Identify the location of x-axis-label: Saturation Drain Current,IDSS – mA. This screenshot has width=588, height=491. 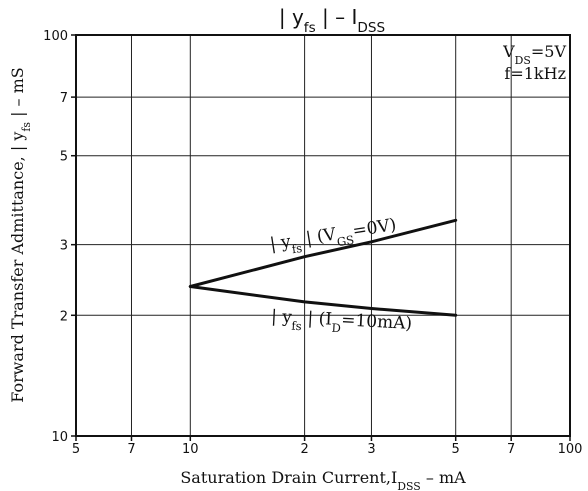
(323, 479).